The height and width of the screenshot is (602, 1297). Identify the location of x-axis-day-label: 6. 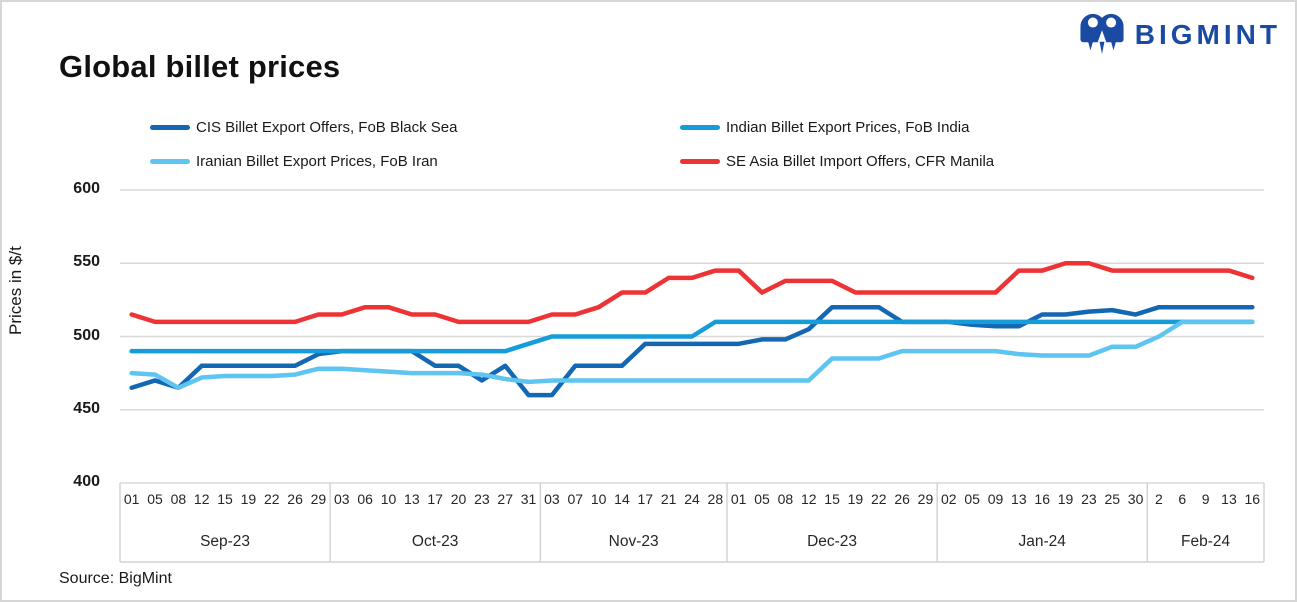
(1182, 499).